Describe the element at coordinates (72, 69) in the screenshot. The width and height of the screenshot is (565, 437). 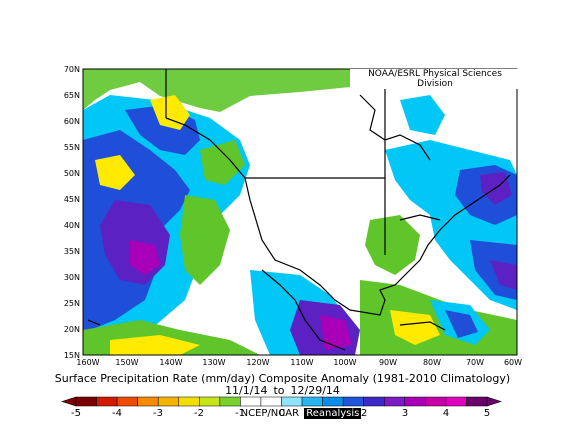
I see `lat-label: 70N` at that location.